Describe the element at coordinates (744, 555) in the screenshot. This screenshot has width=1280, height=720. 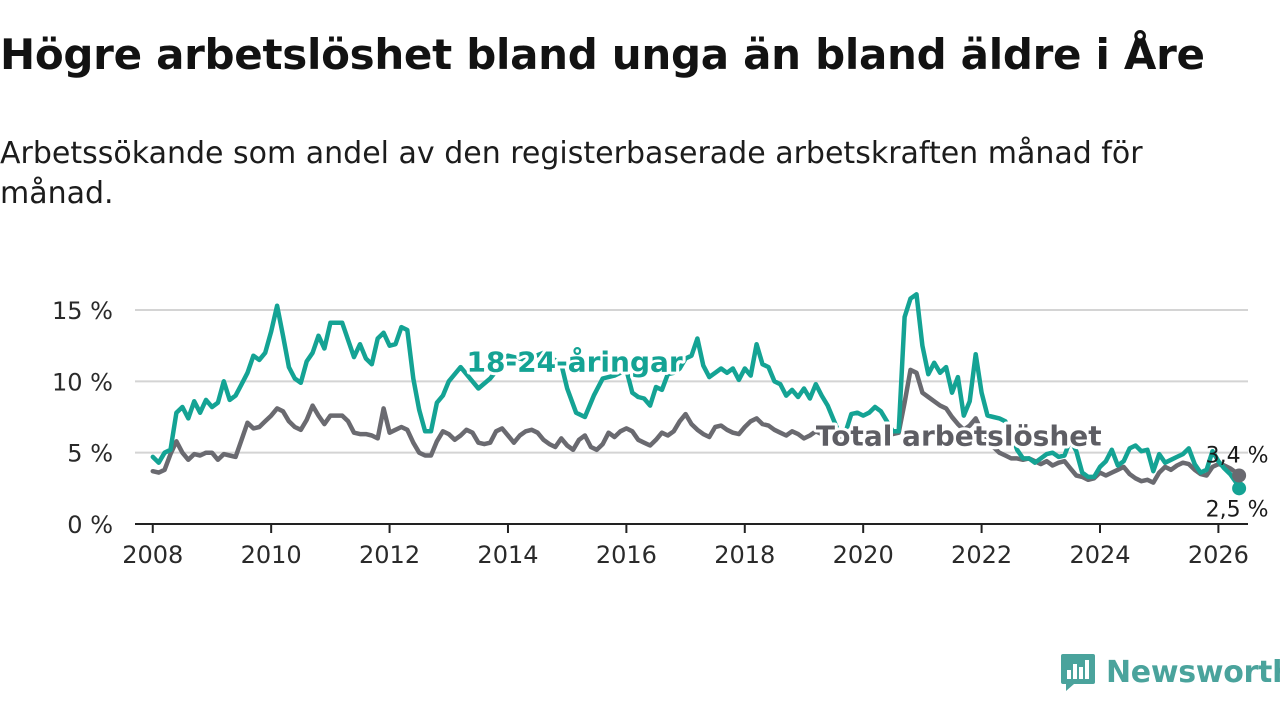
I see `x-tick-label: 2018` at that location.